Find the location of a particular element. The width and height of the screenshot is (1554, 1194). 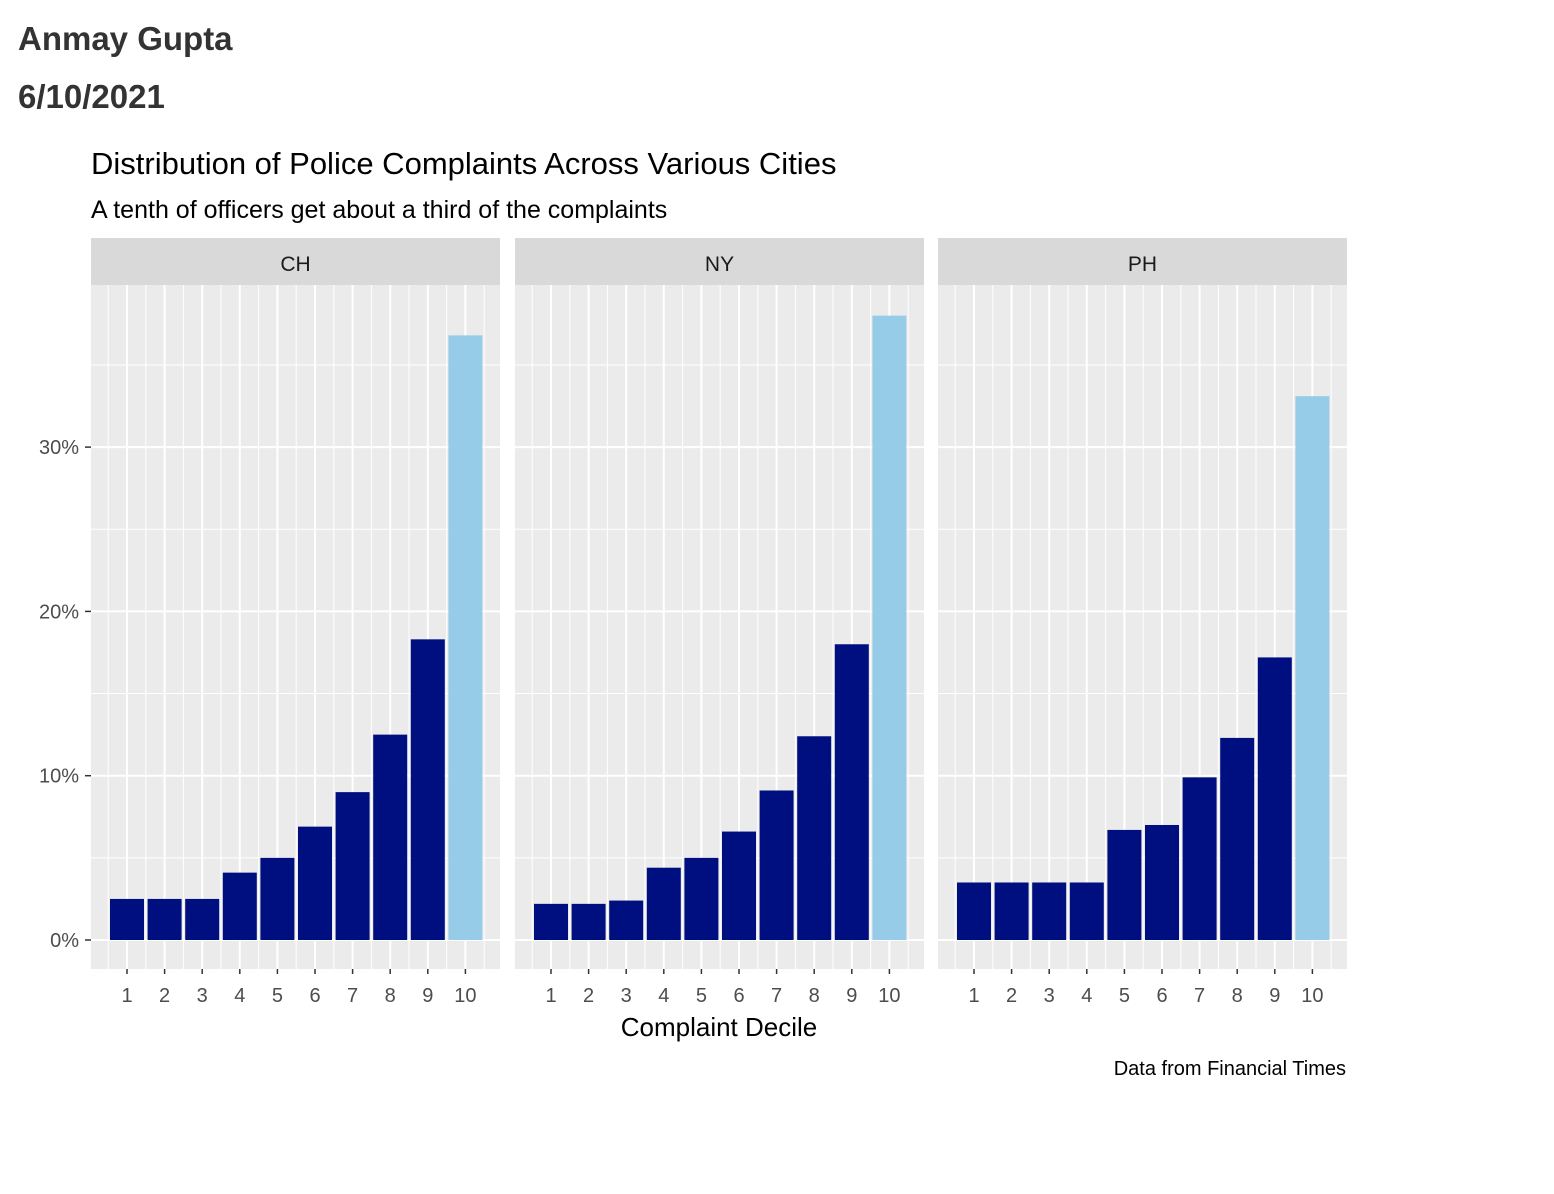

report-date: 6/10/2021 is located at coordinates (91, 96).